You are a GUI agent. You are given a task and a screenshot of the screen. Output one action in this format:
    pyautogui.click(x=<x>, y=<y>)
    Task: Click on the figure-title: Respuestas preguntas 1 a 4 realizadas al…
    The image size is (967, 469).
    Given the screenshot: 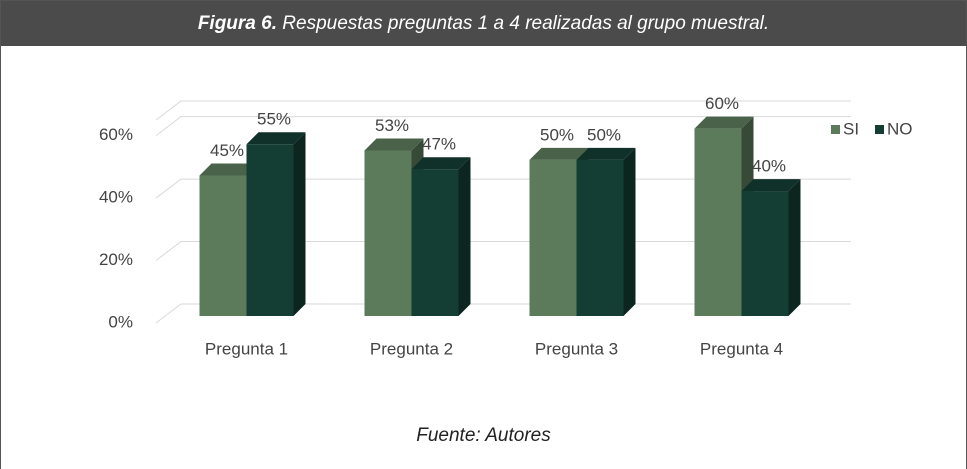 What is the action you would take?
    pyautogui.click(x=526, y=23)
    